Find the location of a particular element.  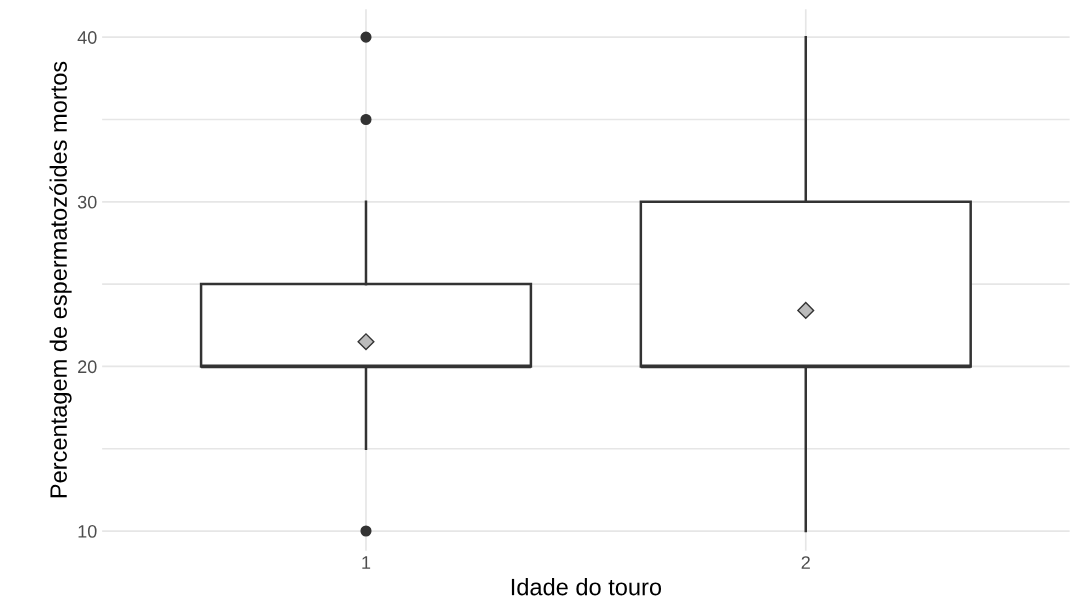

x-tick-label: 1 is located at coordinates (366, 562).